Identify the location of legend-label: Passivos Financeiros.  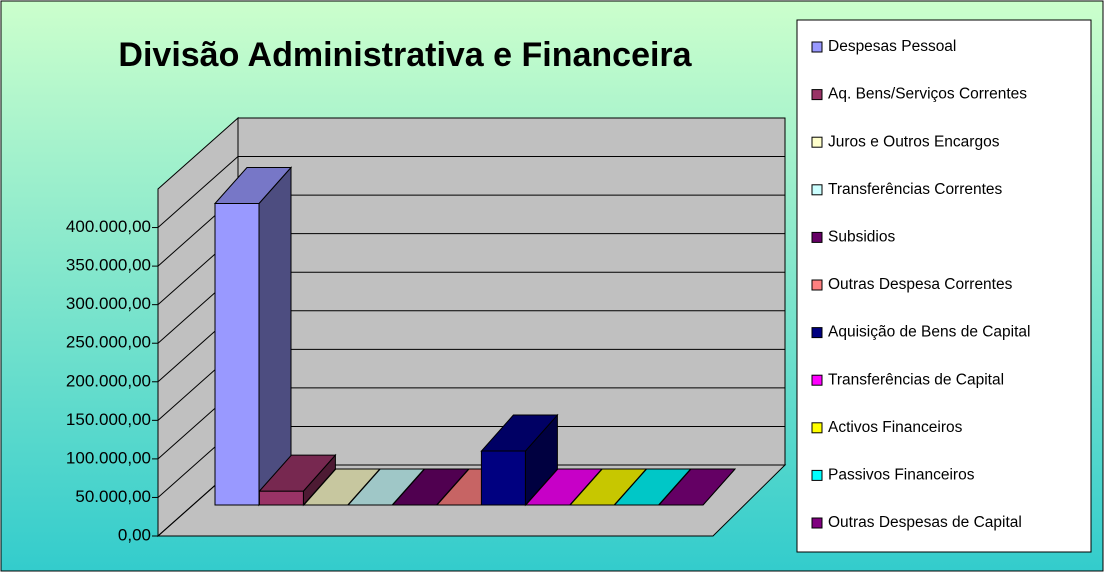
(901, 474).